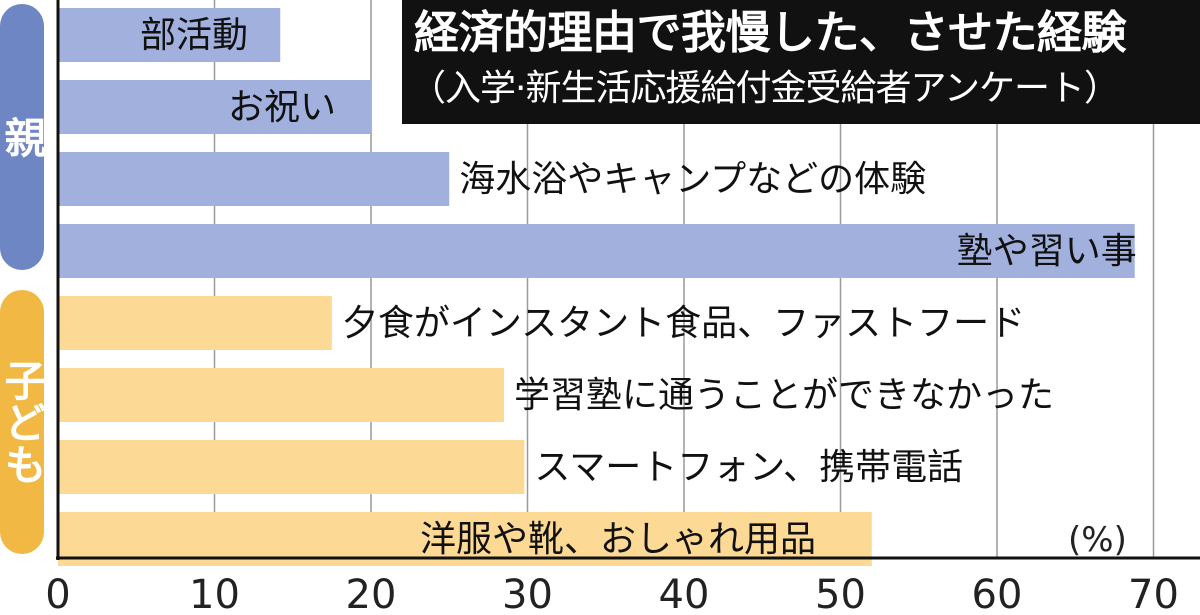  I want to click on chart-title: 経済的理由で我慢した、させた経験, so click(770, 32).